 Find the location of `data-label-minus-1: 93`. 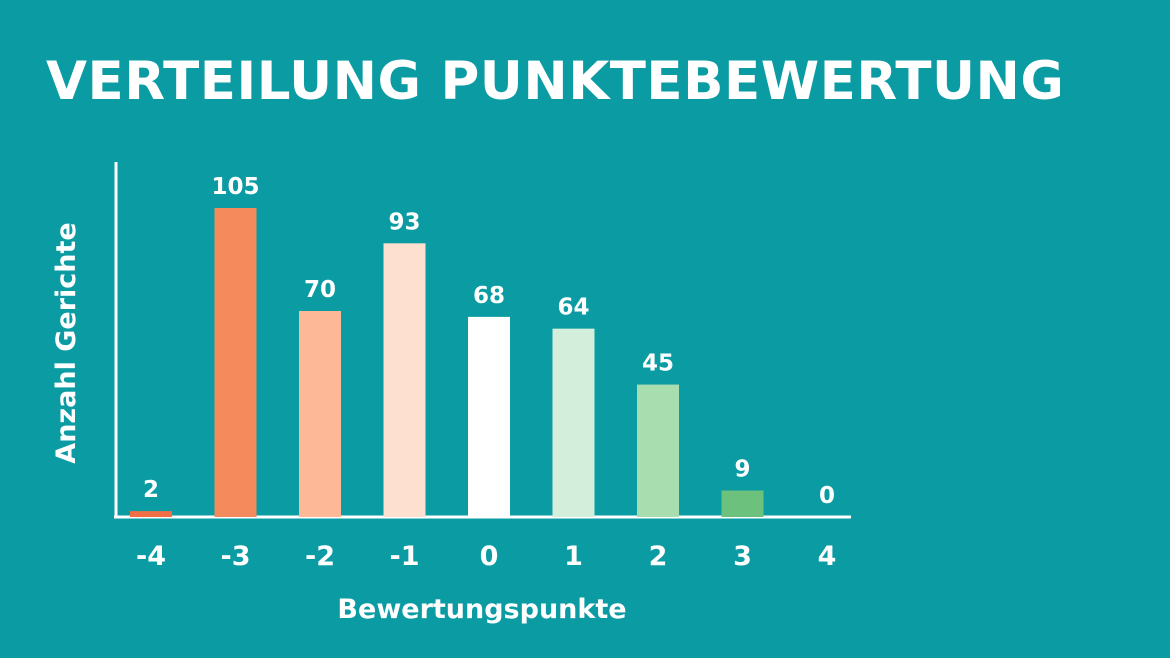

data-label-minus-1: 93 is located at coordinates (404, 222).